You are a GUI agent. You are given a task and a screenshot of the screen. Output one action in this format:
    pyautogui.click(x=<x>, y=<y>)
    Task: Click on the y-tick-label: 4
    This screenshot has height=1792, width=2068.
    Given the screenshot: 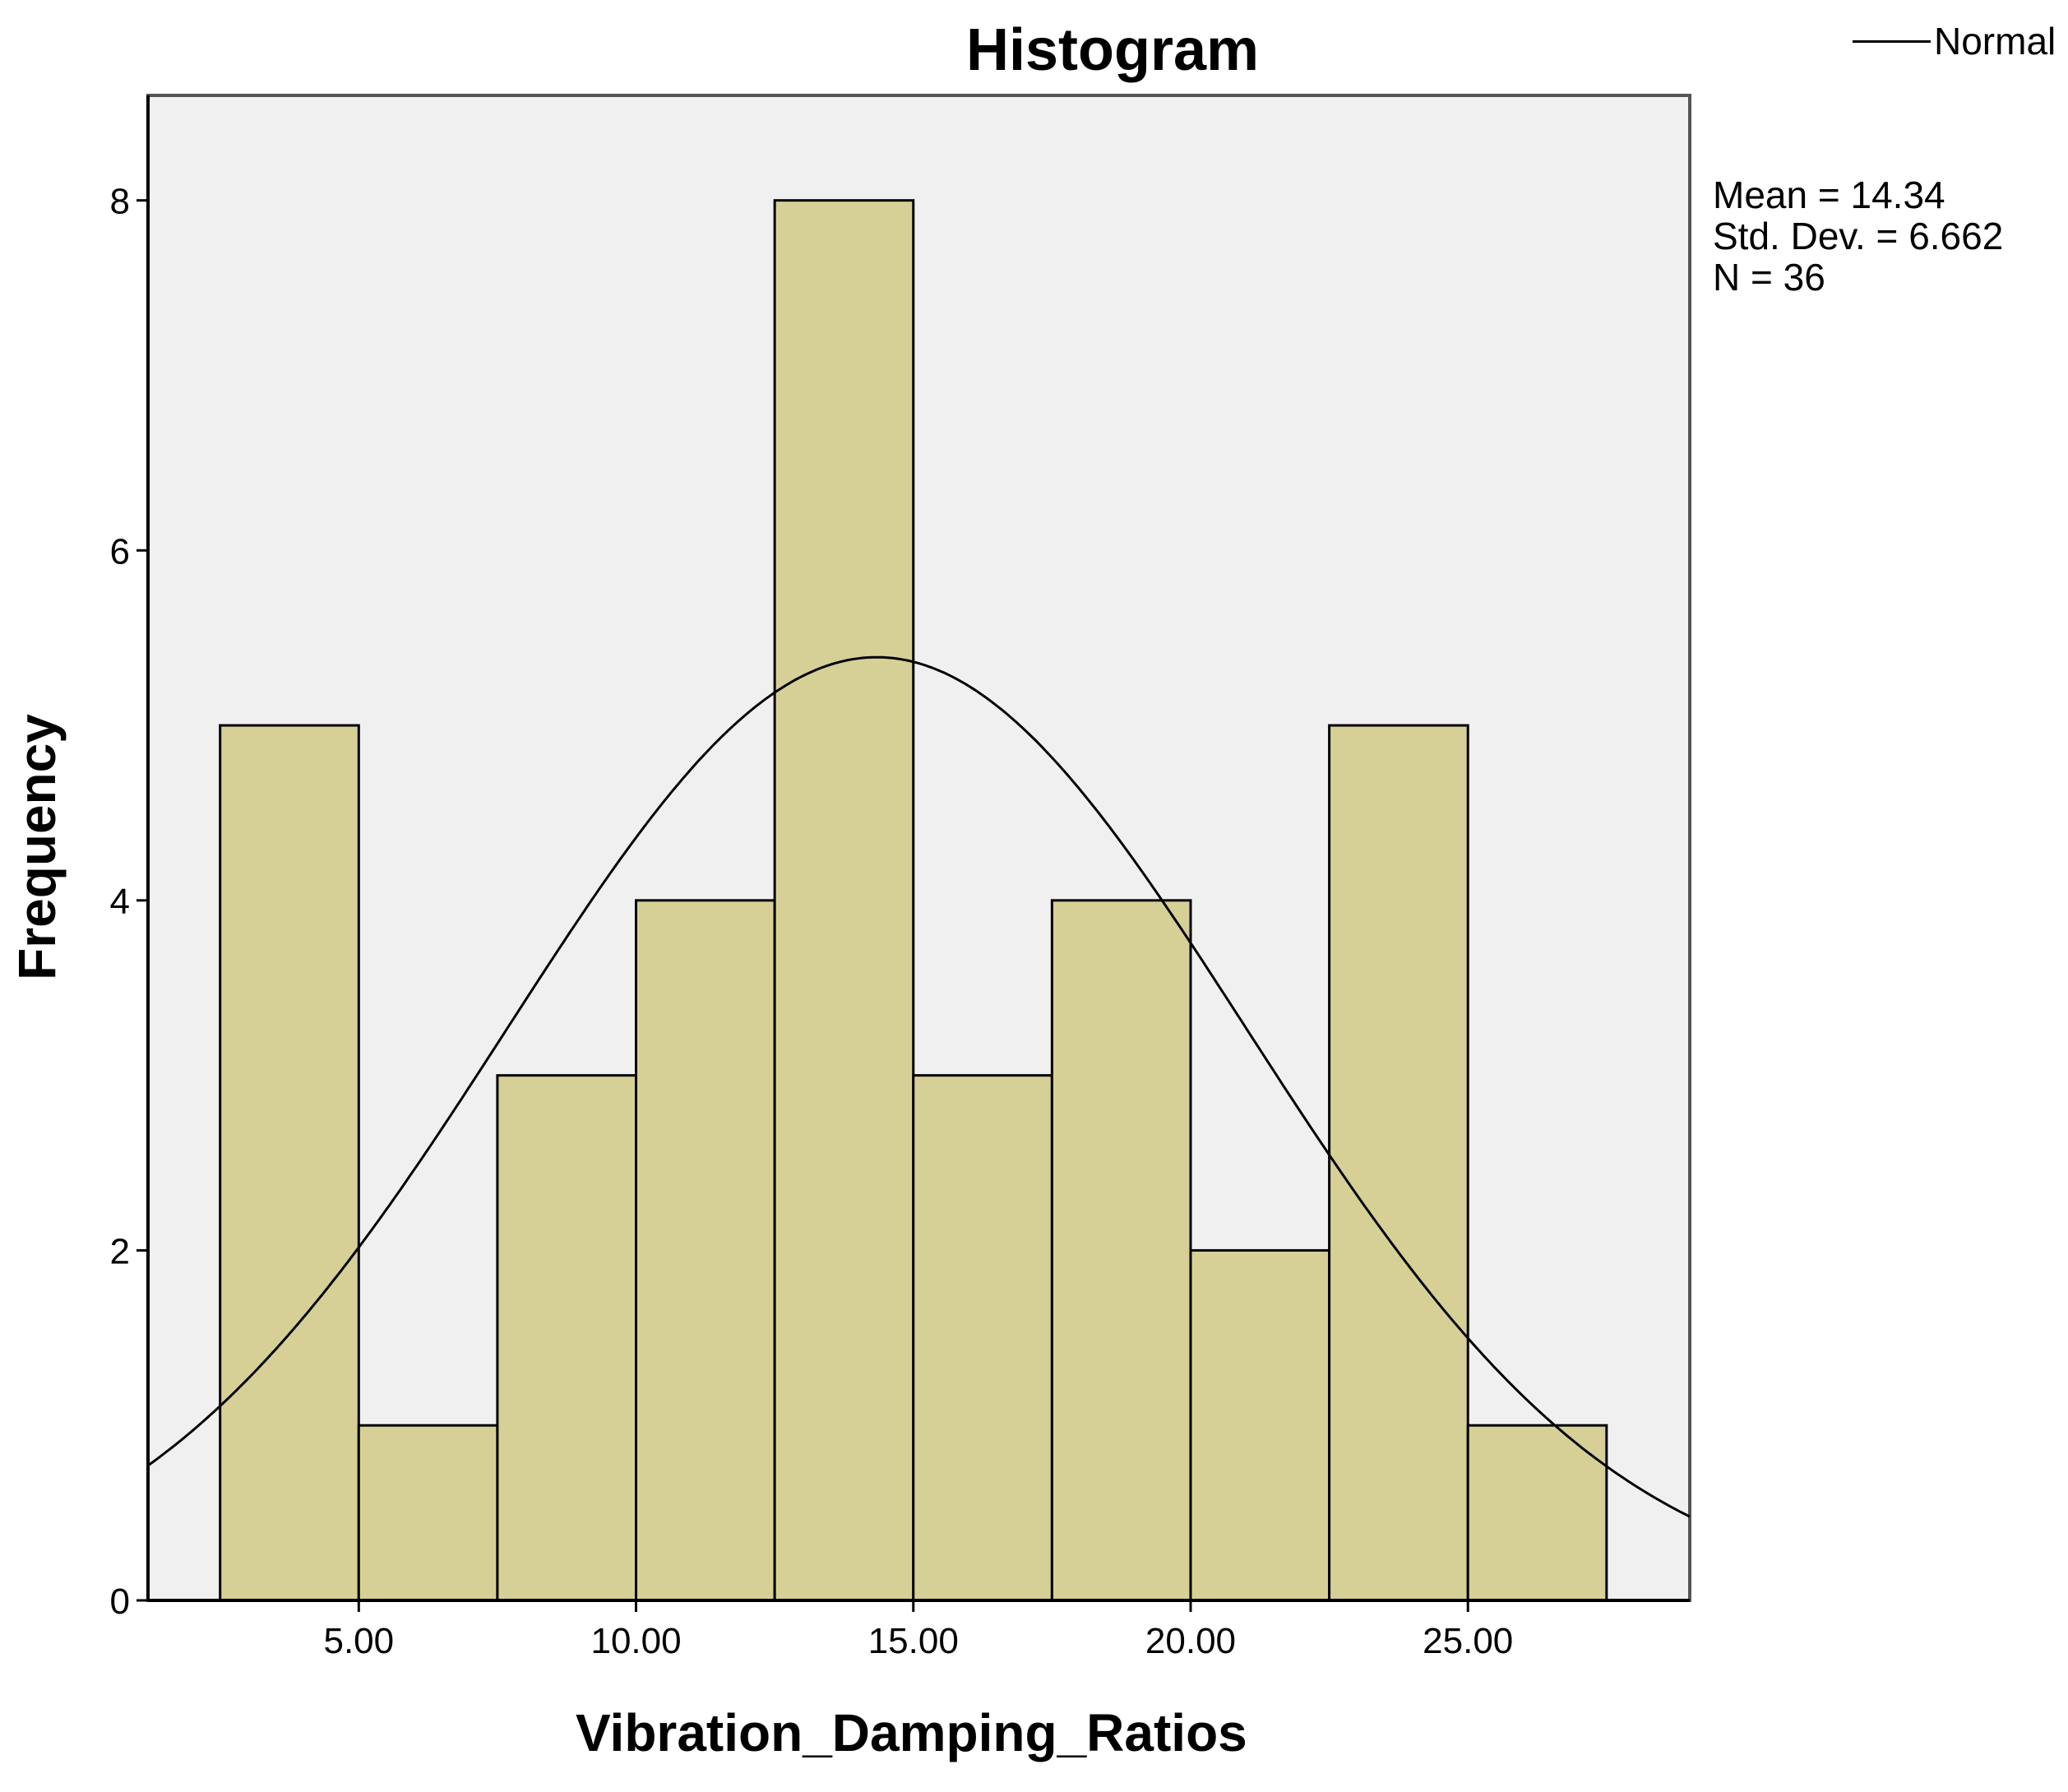 What is the action you would take?
    pyautogui.click(x=120, y=902)
    